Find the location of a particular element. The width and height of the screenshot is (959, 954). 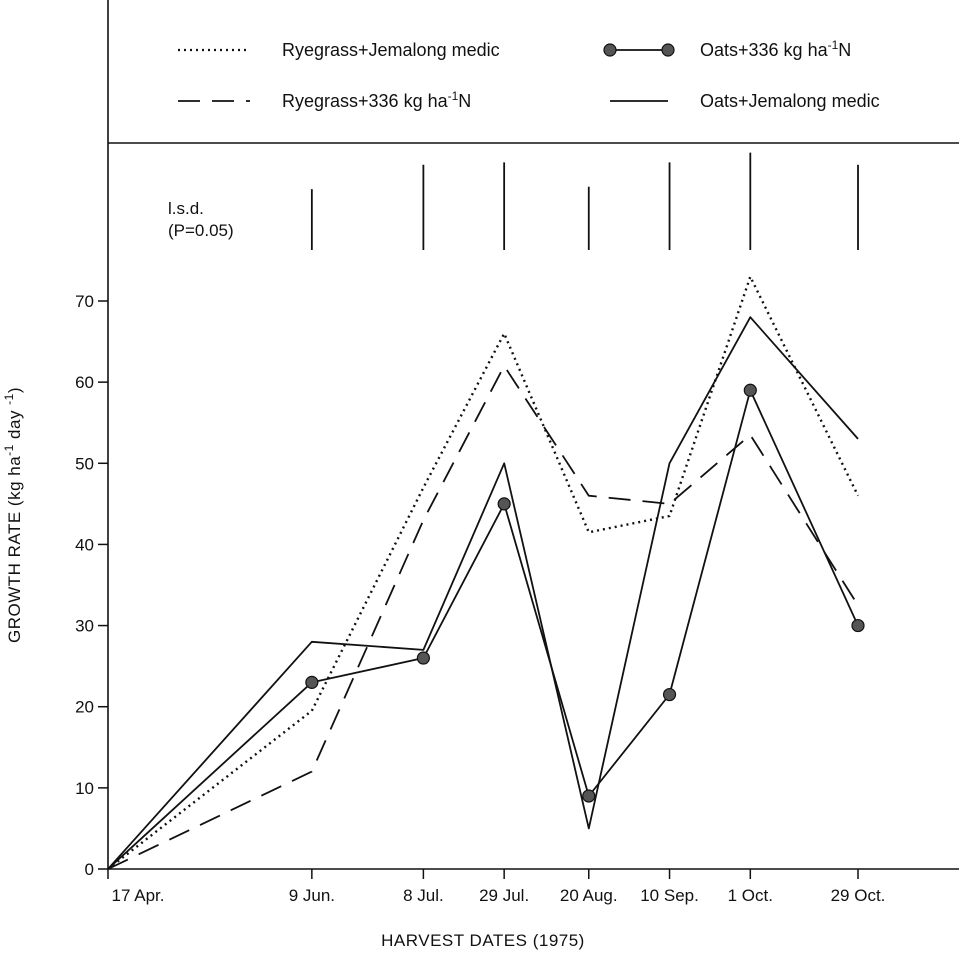

legend-label-1: Ryegrass+Jemalong medic is located at coordinates (391, 50).